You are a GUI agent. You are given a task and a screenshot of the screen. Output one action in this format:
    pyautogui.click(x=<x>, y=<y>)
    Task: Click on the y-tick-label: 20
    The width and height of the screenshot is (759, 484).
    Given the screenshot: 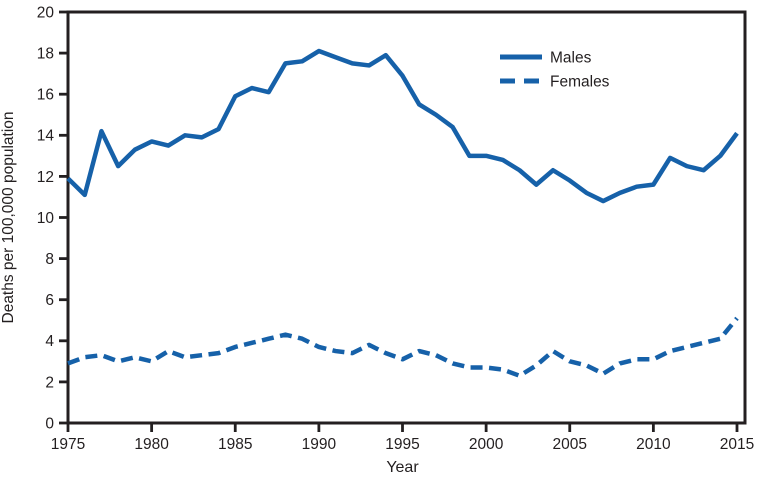 What is the action you would take?
    pyautogui.click(x=46, y=12)
    